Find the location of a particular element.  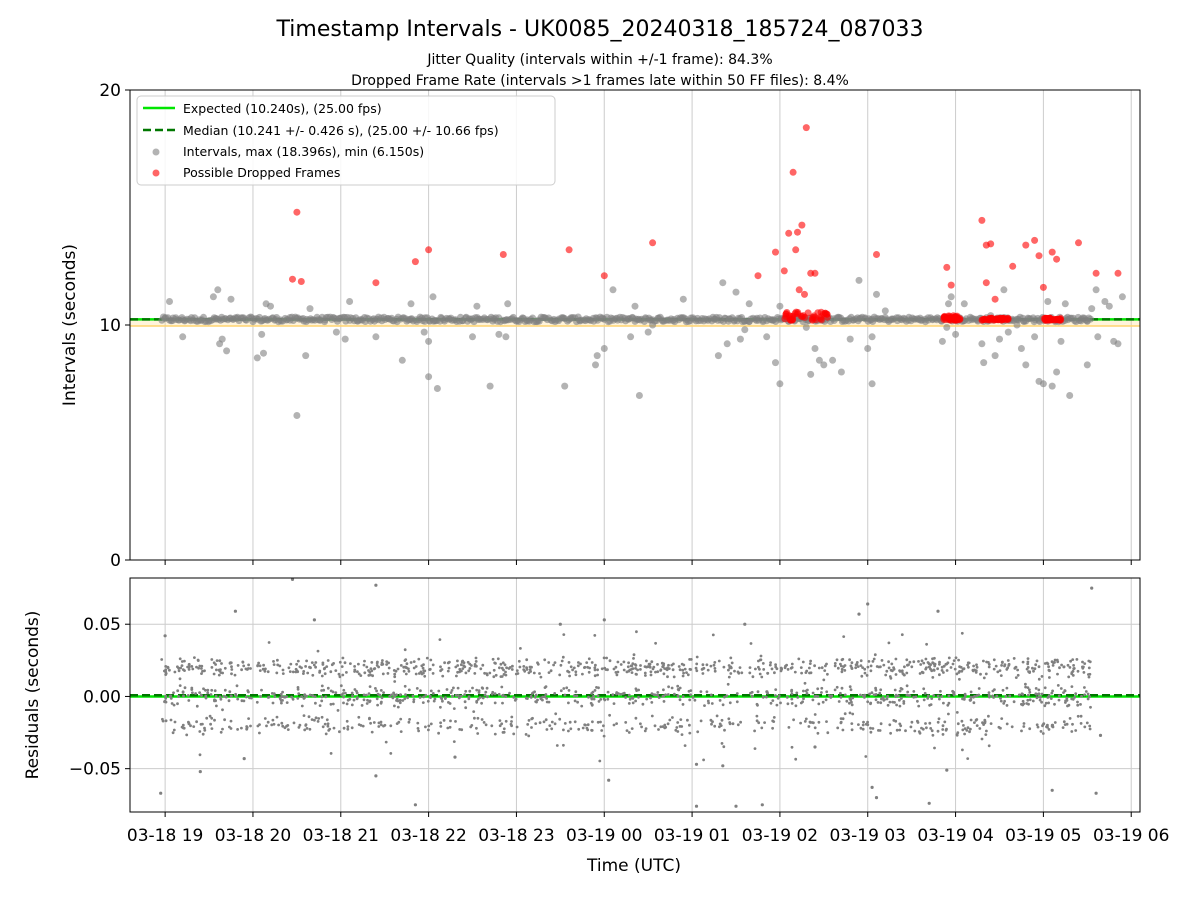

x-tick-label: 03-19 00 is located at coordinates (604, 836).